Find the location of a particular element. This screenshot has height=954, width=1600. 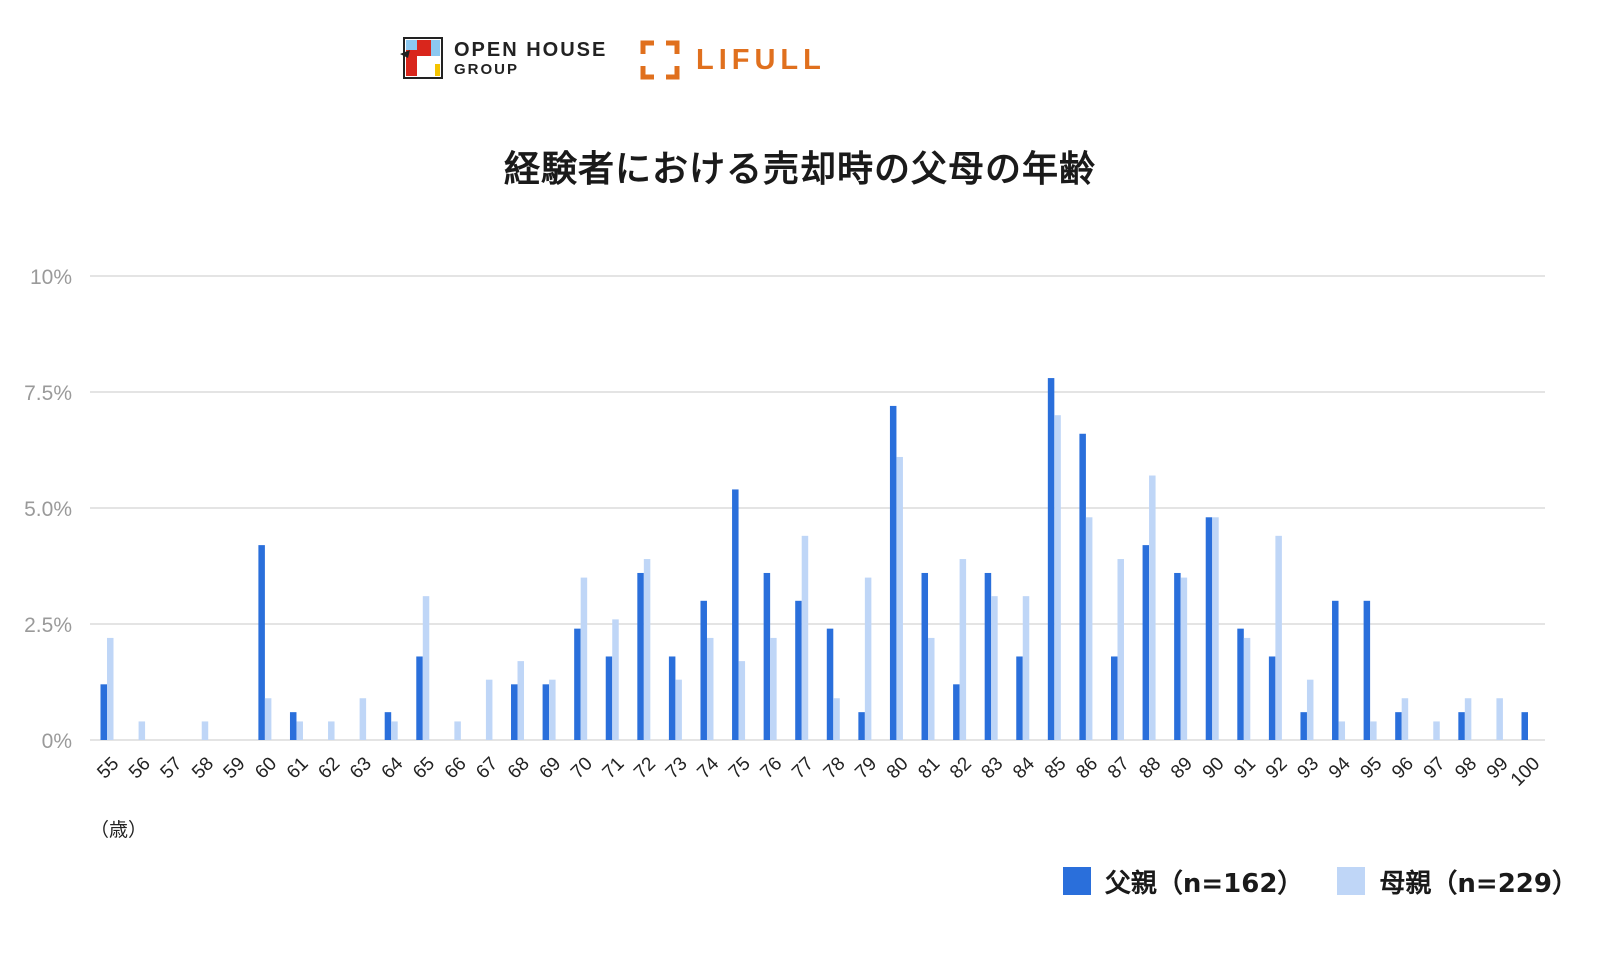

x-tick-label: 100 is located at coordinates (1525, 771).